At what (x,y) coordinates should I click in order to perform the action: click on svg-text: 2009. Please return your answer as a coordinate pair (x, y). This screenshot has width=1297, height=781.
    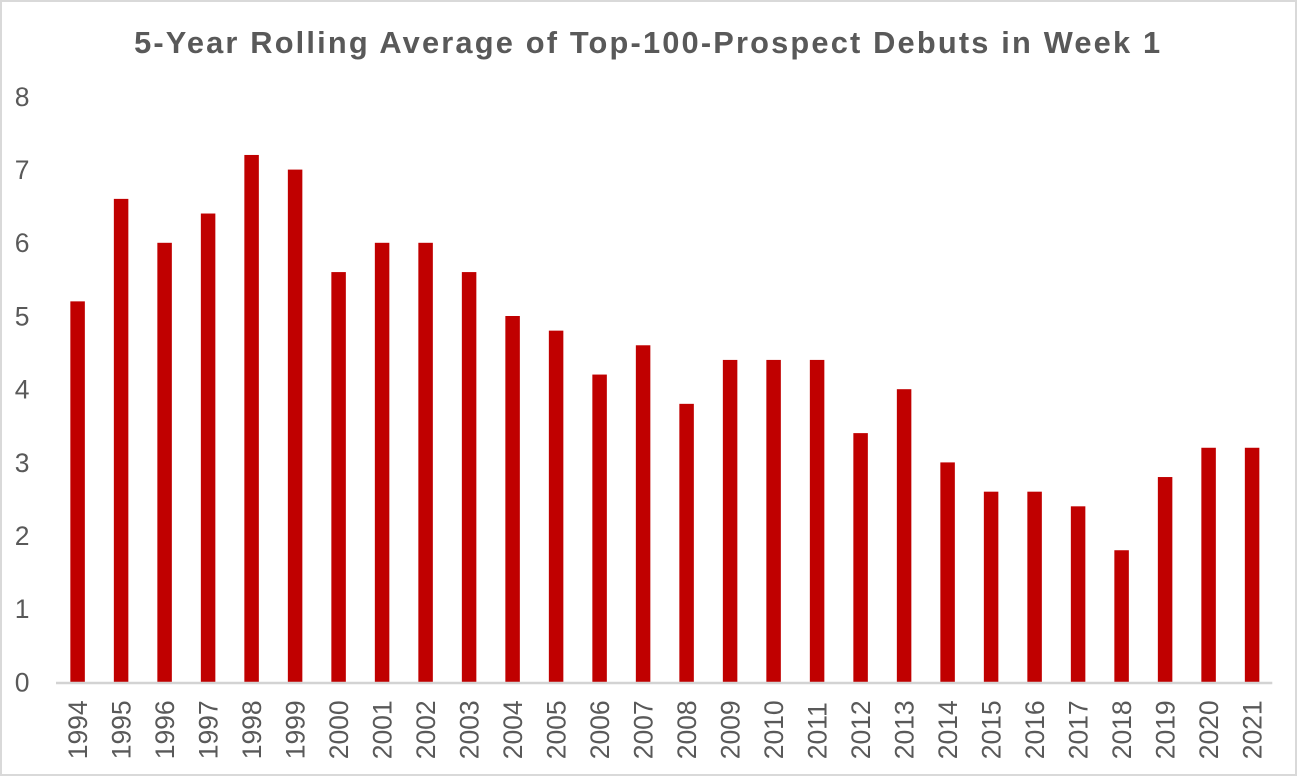
    Looking at the image, I should click on (731, 729).